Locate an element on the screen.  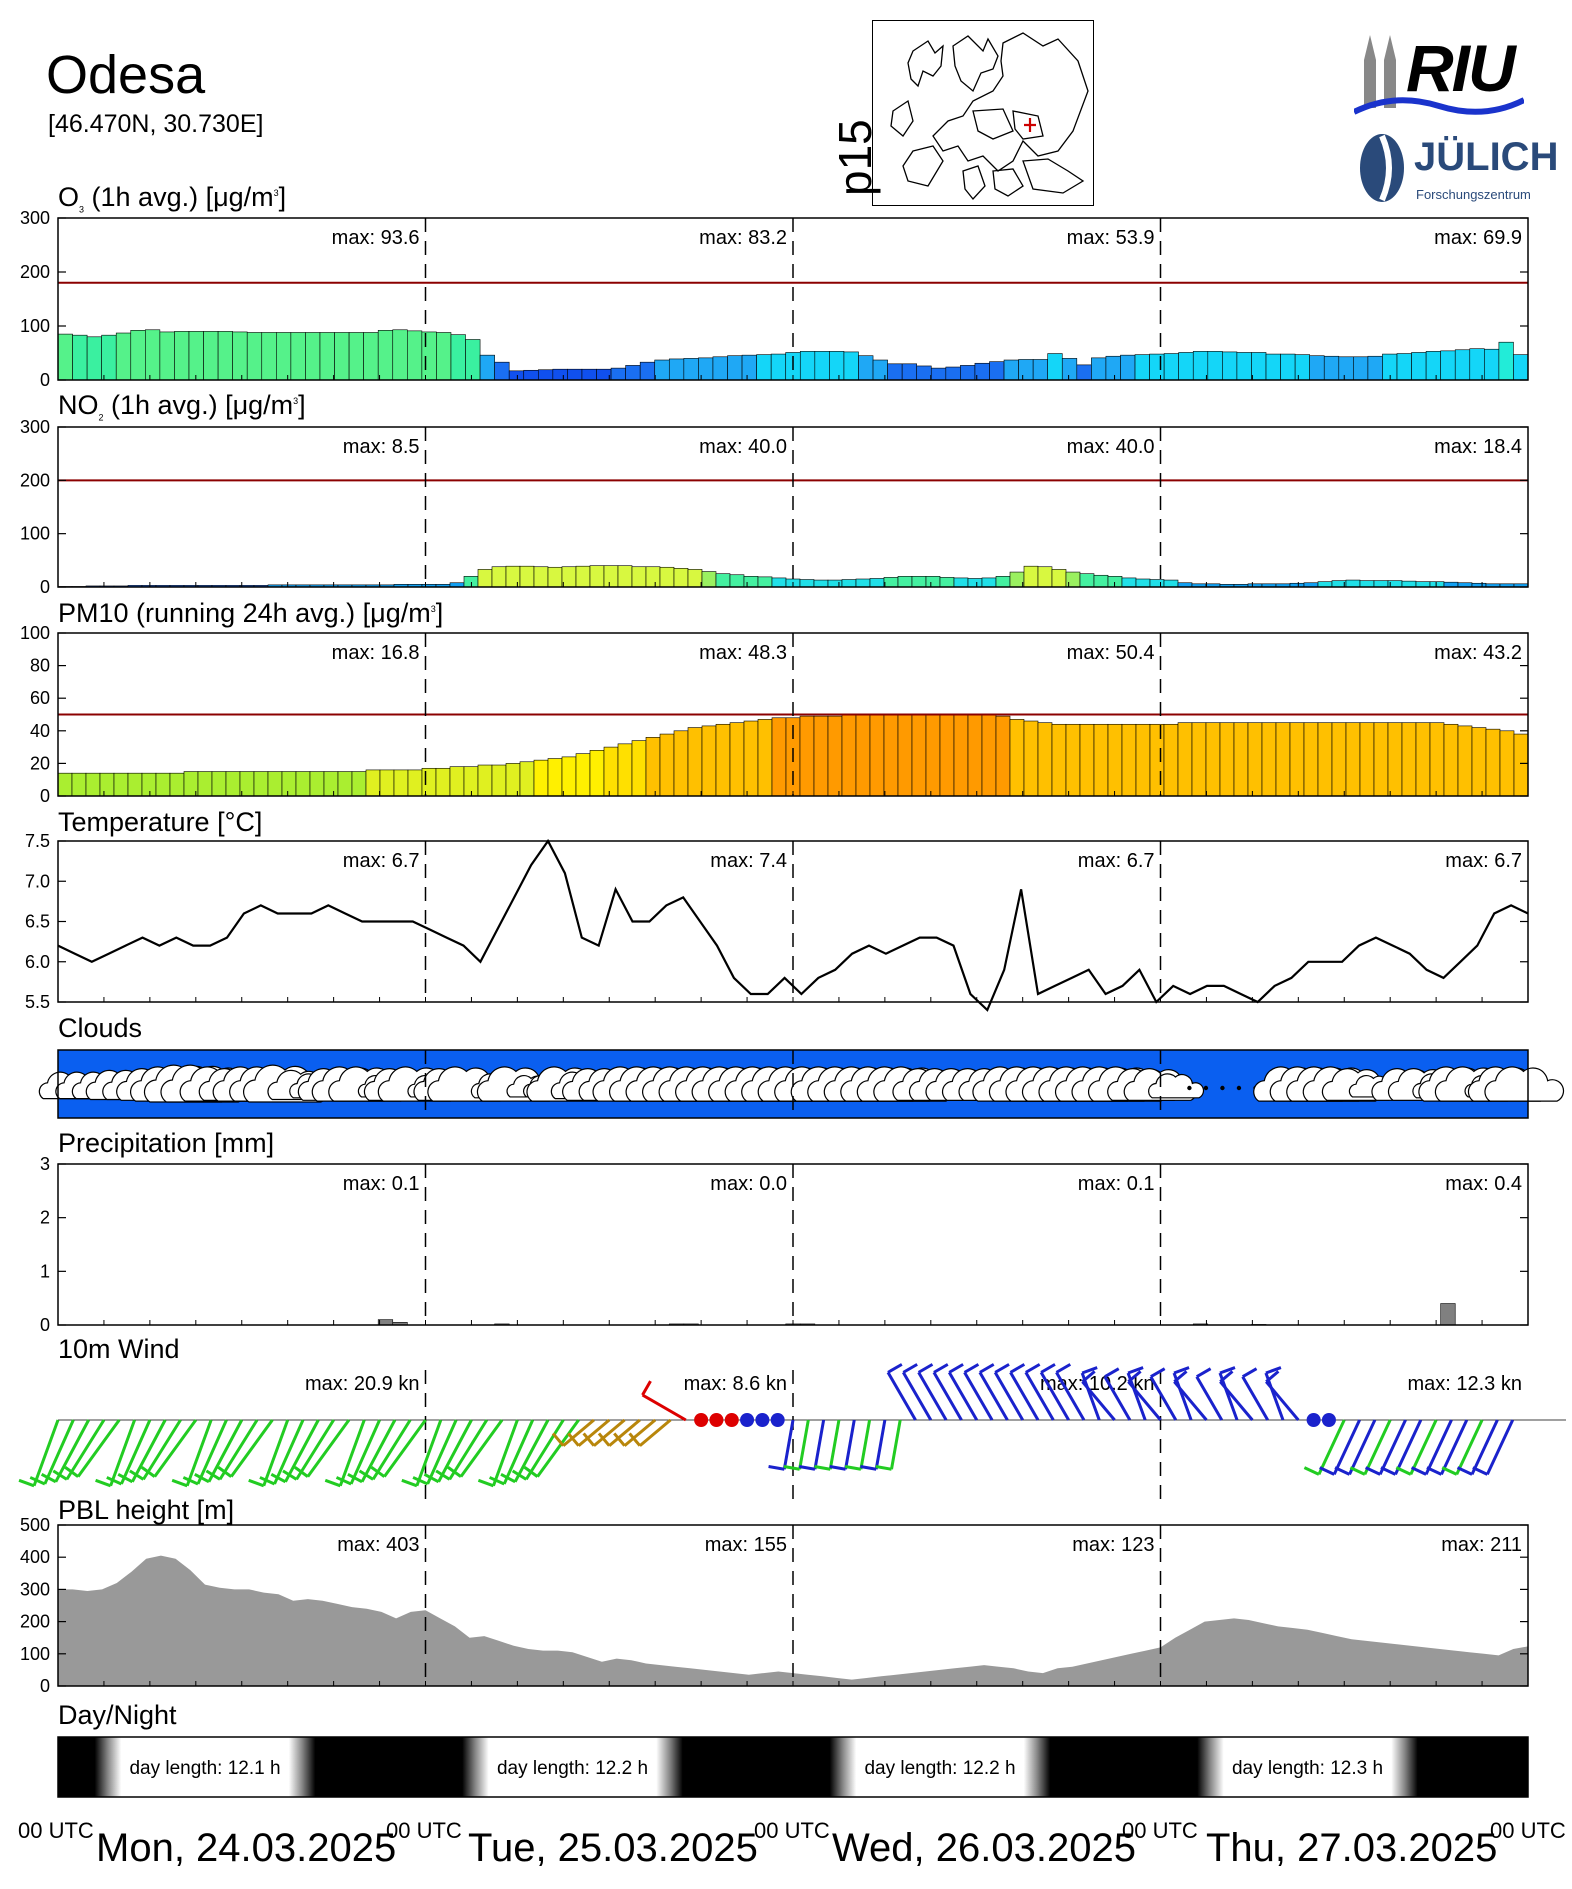
pm10-ytick-label: 60 is located at coordinates (40, 698).